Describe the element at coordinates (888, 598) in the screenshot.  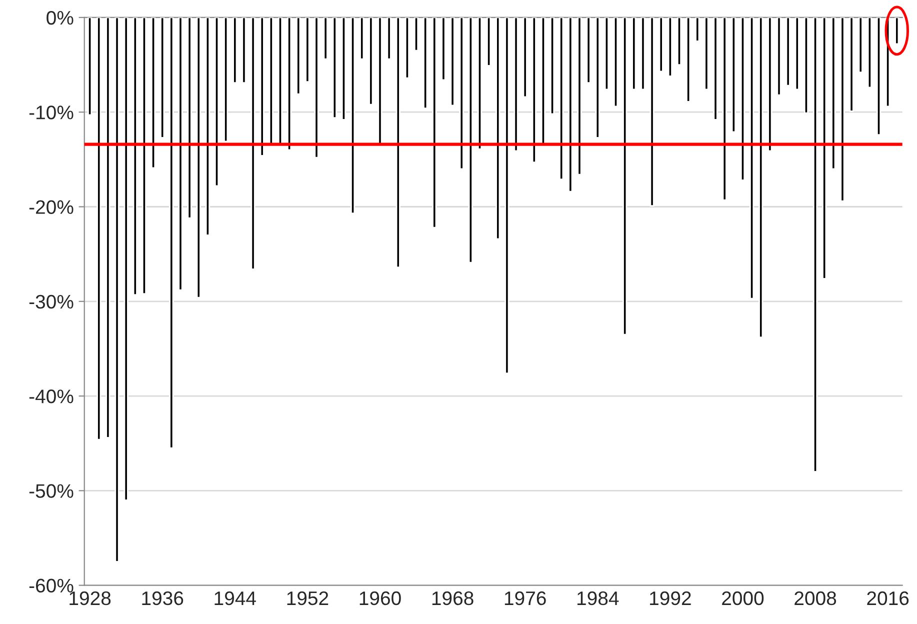
I see `x-tick-label: 2016` at that location.